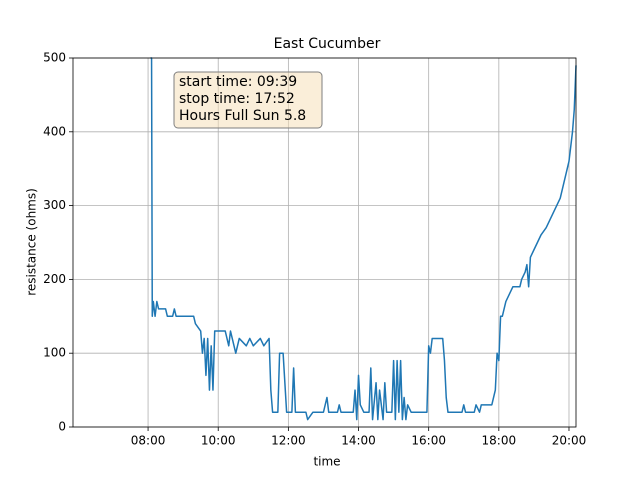 The height and width of the screenshot is (480, 640). What do you see at coordinates (54, 353) in the screenshot?
I see `y-tick-label: 100` at bounding box center [54, 353].